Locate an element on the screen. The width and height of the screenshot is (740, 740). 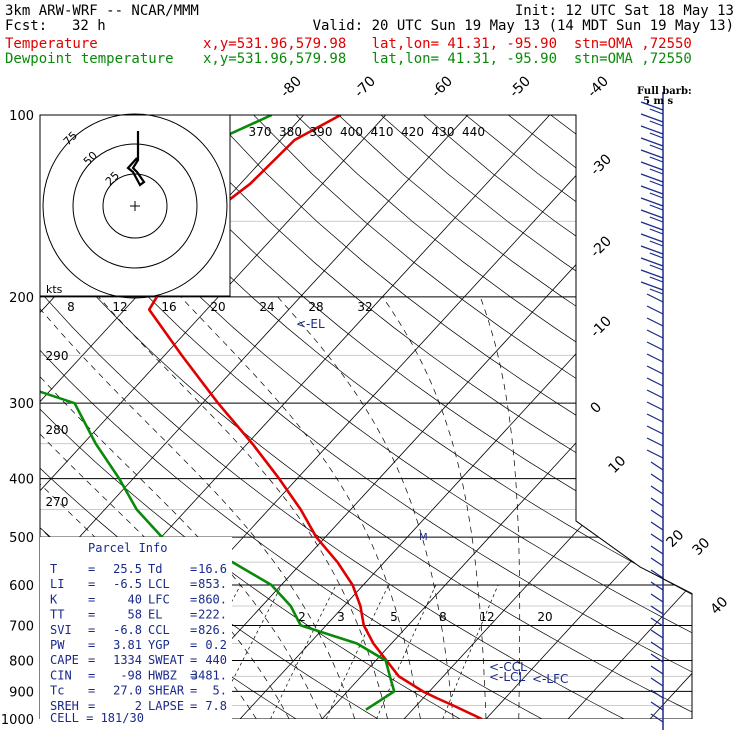
parcel-param-value: -98 is located at coordinates (131, 675).